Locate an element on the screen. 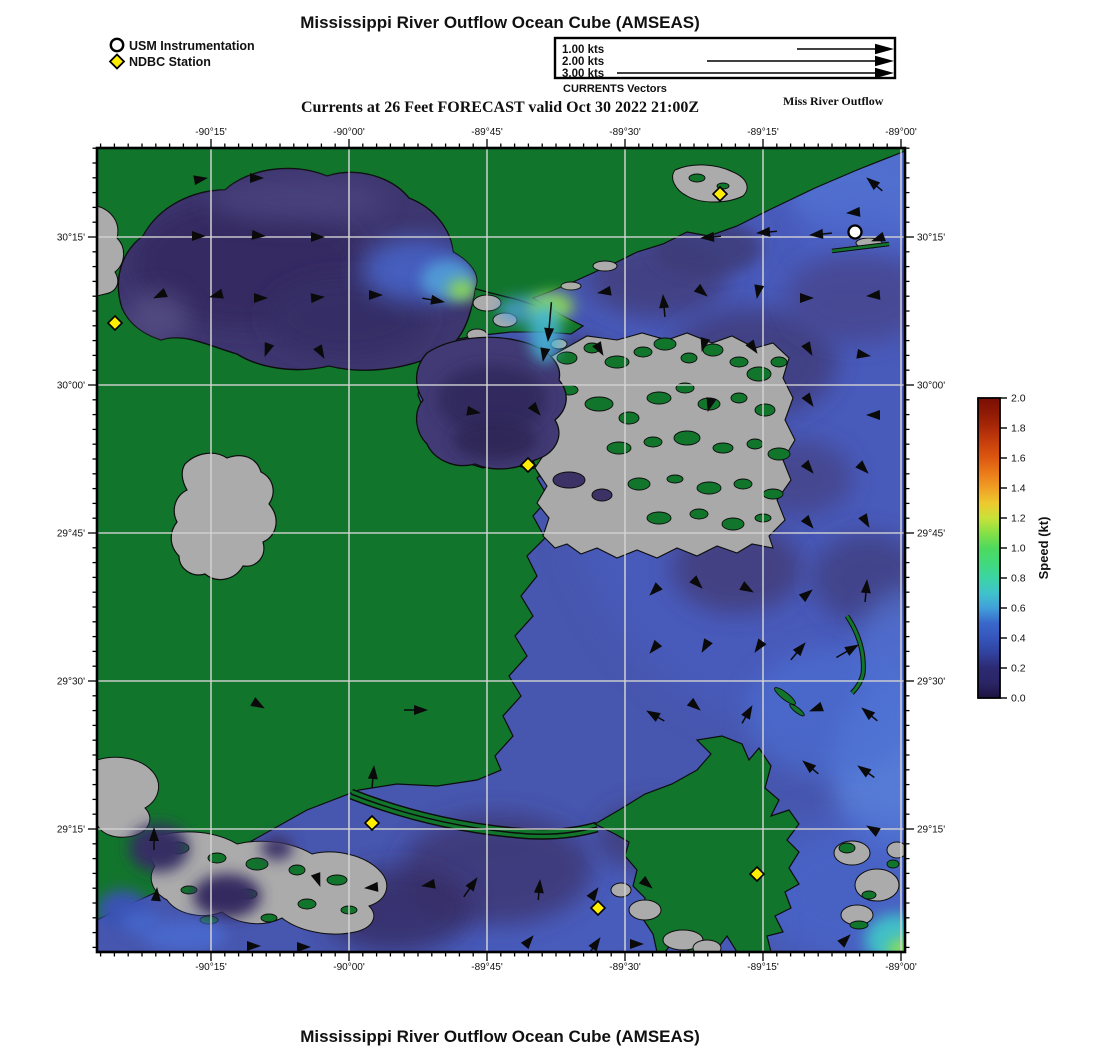 This screenshot has width=1100, height=1055. legend-usm-label: USM Instrumentation is located at coordinates (192, 46).